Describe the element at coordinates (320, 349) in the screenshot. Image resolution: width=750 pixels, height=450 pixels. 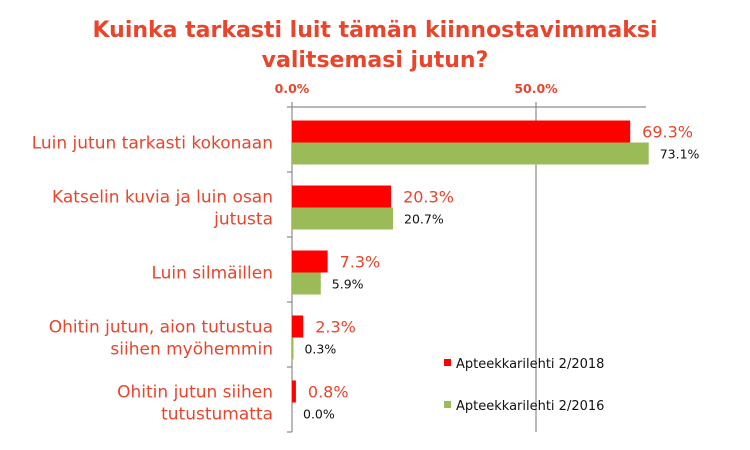
I see `data-label: 0.3%` at that location.